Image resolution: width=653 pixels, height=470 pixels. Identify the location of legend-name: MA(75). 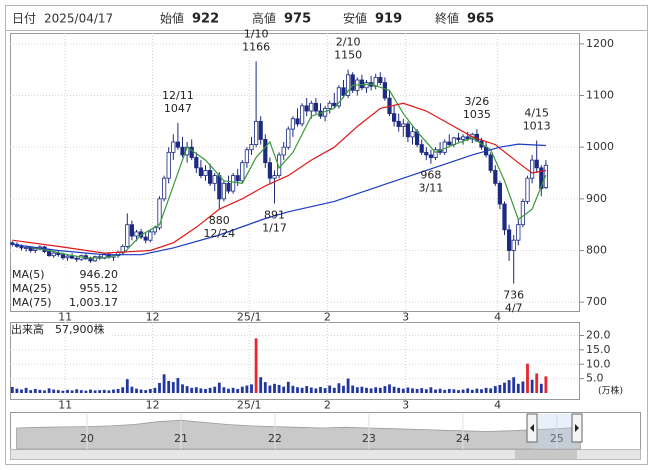
(32, 302).